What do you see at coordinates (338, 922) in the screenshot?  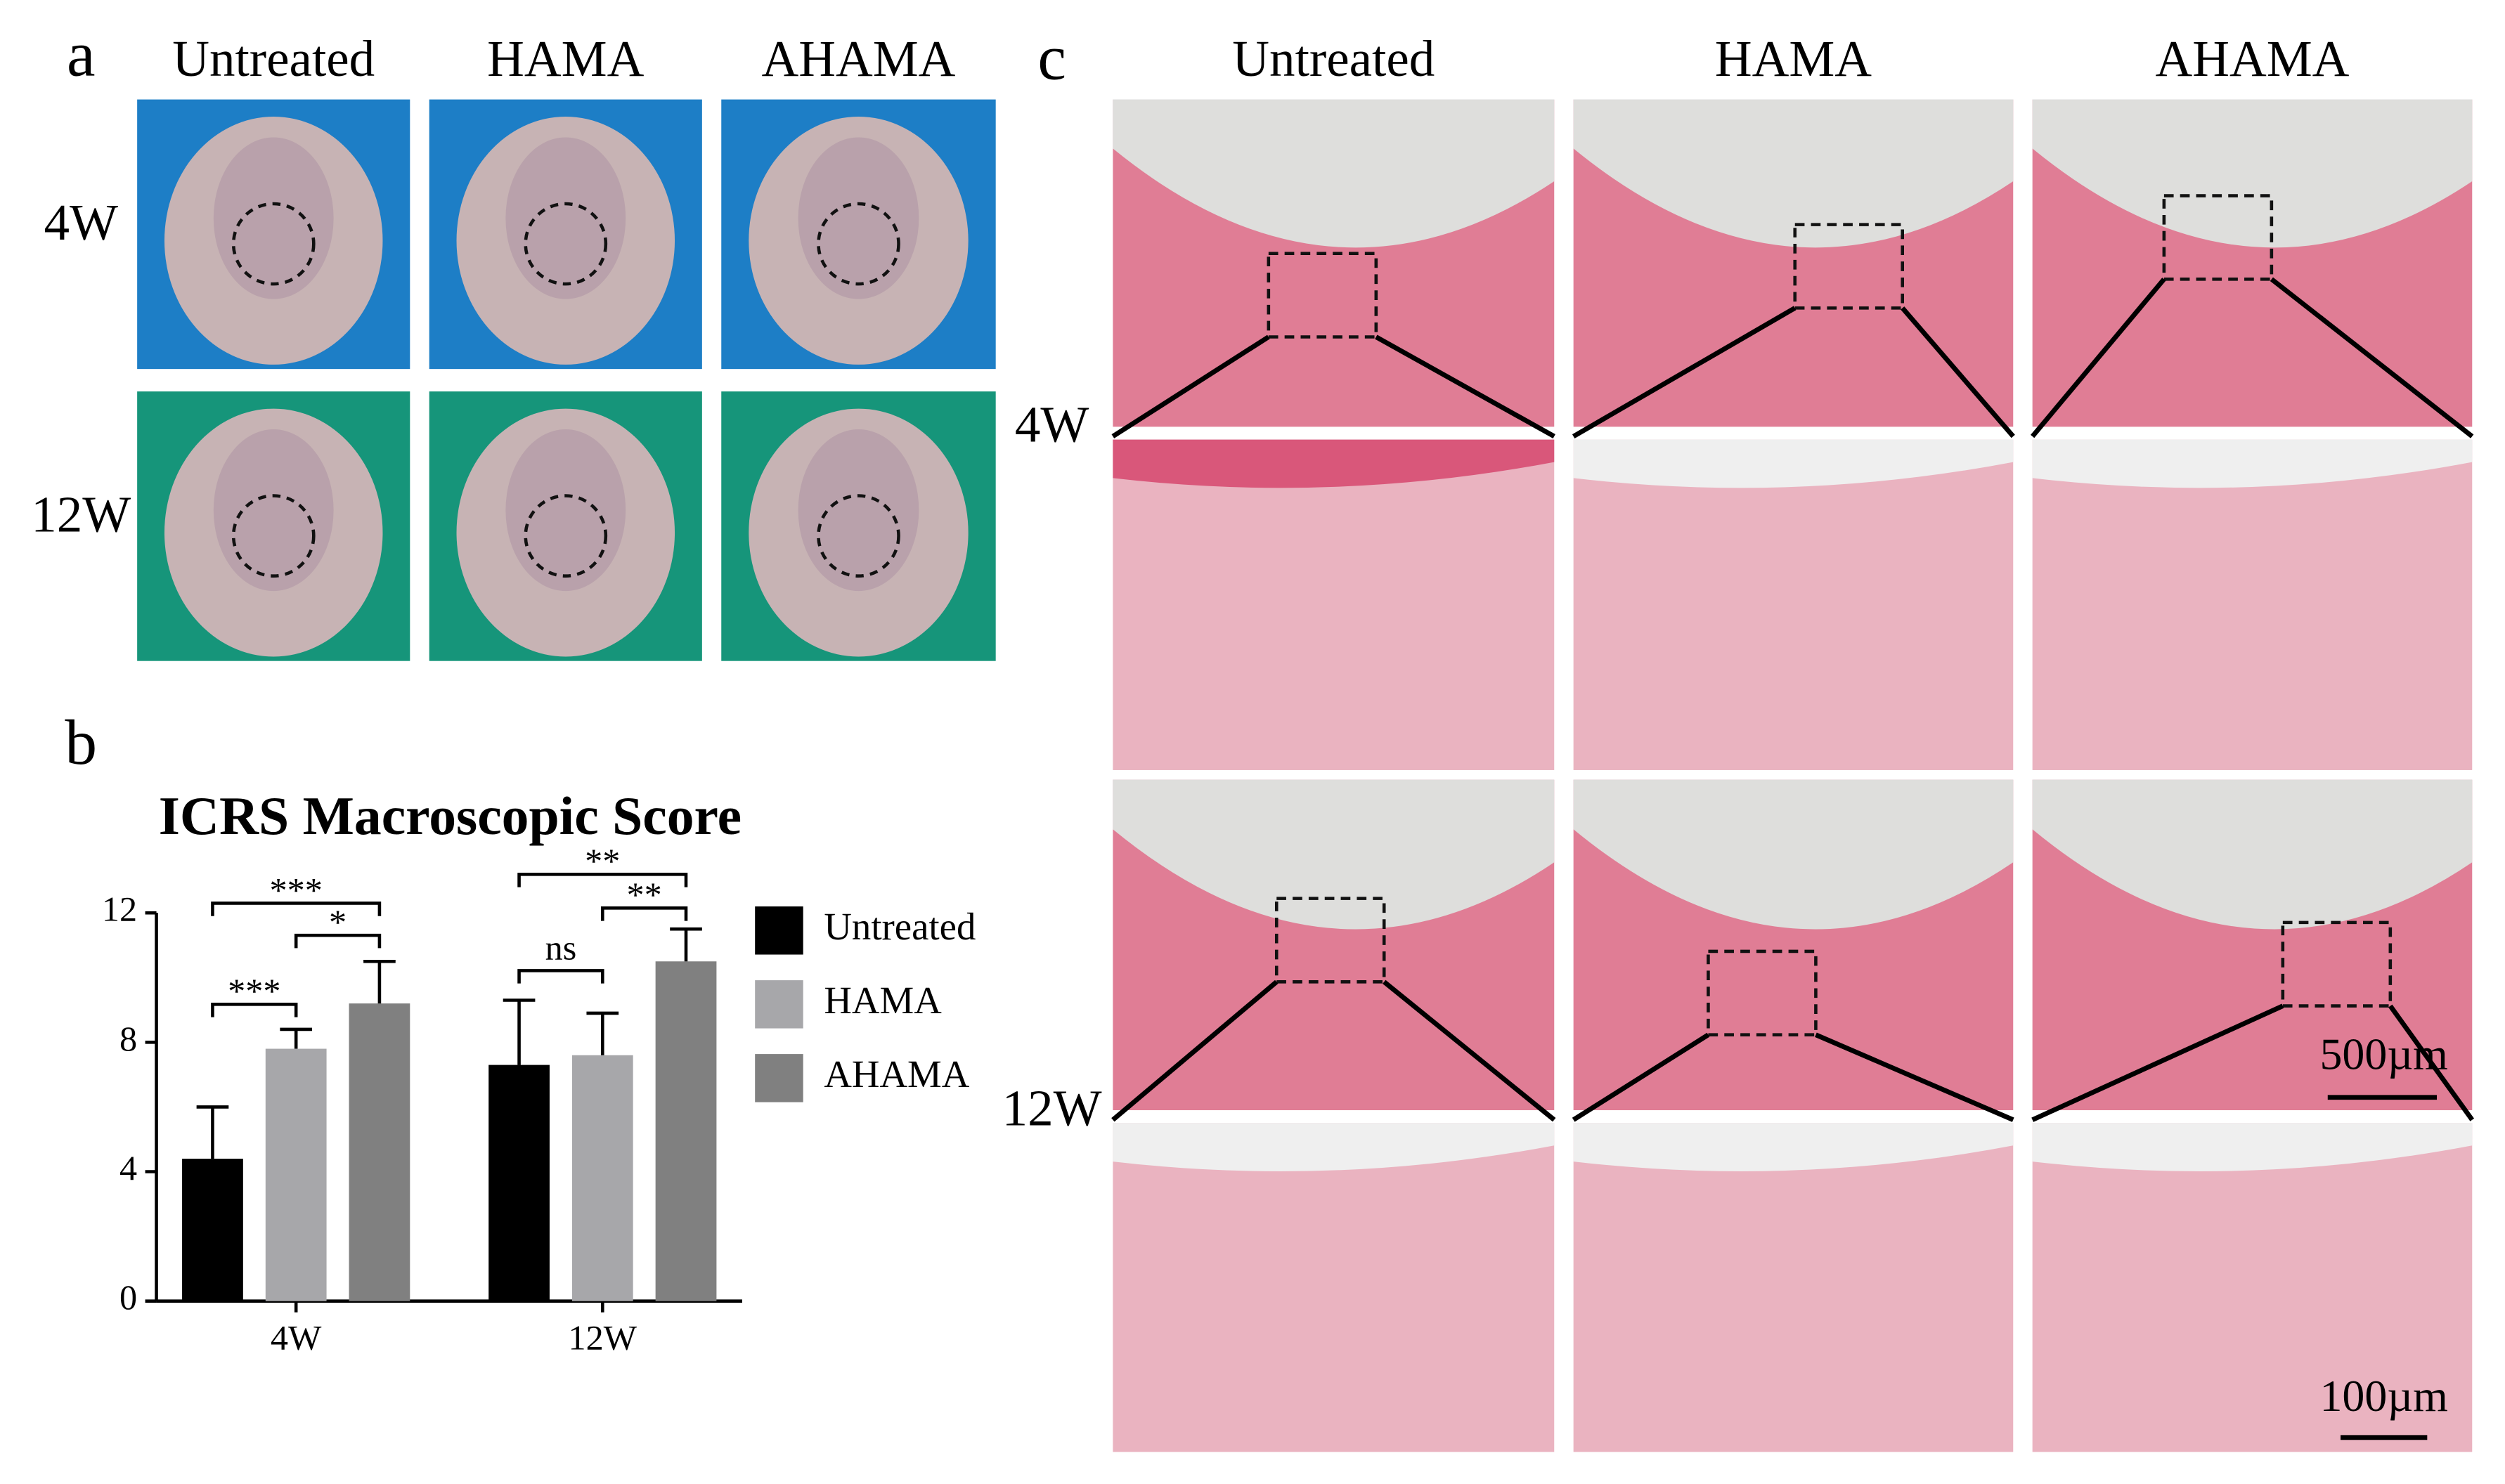 I see `significance-label: *` at bounding box center [338, 922].